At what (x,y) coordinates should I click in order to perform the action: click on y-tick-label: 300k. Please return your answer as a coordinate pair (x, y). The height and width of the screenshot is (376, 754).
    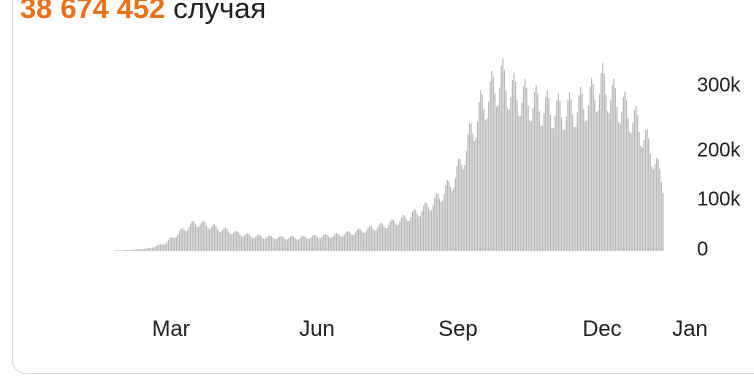
    Looking at the image, I should click on (719, 85).